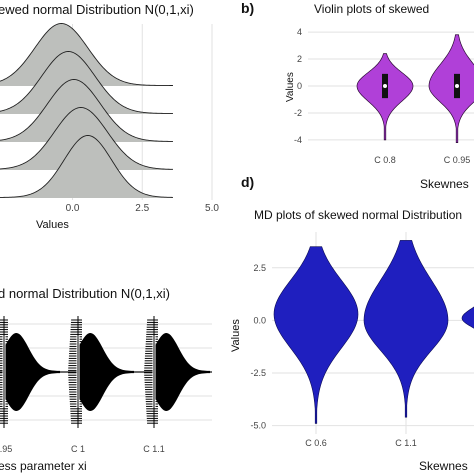 The image size is (474, 474). What do you see at coordinates (443, 466) in the screenshot?
I see `panel-d-x-axis-label: Skewnes` at bounding box center [443, 466].